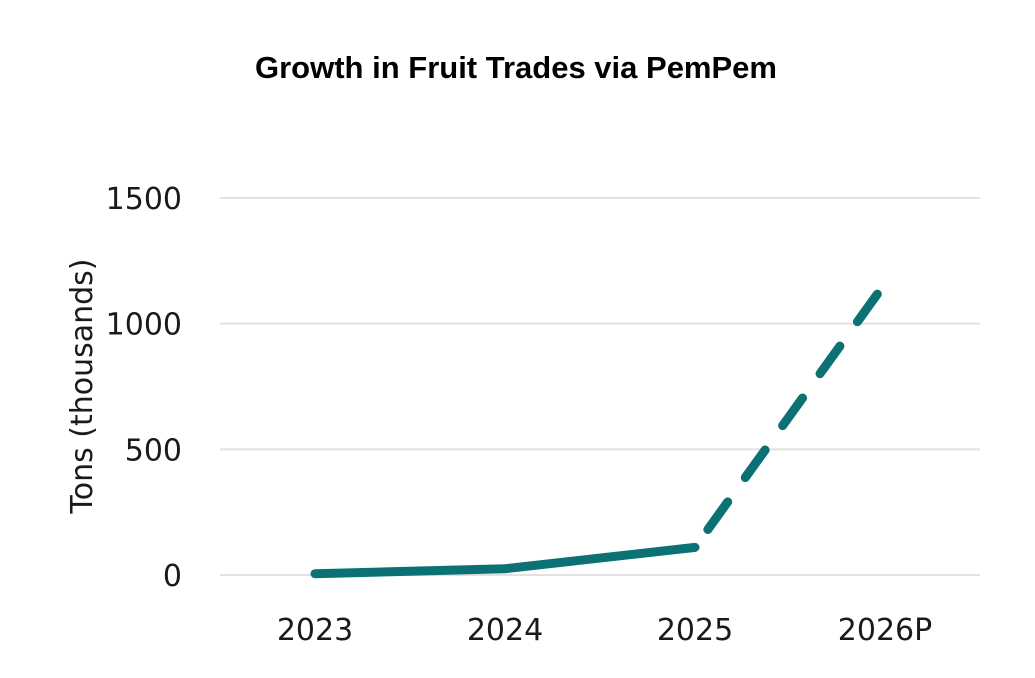 This screenshot has height=678, width=1035. Describe the element at coordinates (315, 630) in the screenshot. I see `x-tick-label: 2023` at that location.